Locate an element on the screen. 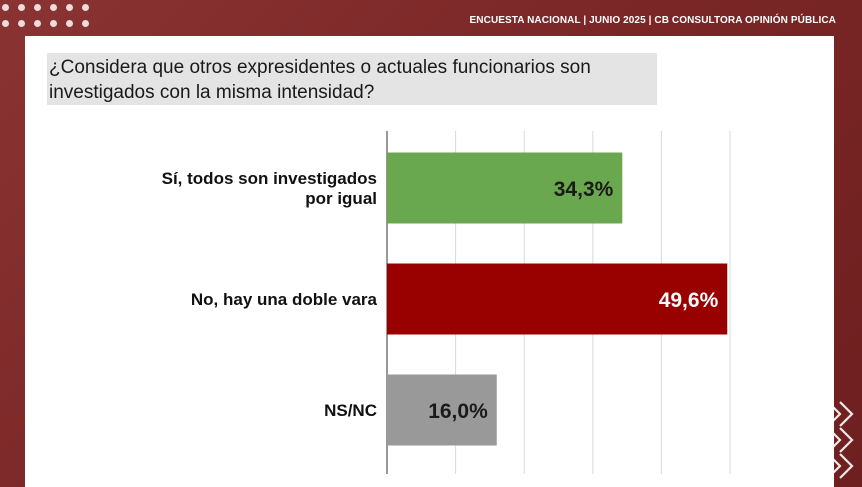 This screenshot has width=862, height=487. chevron-decoration-icon is located at coordinates (834, 440).